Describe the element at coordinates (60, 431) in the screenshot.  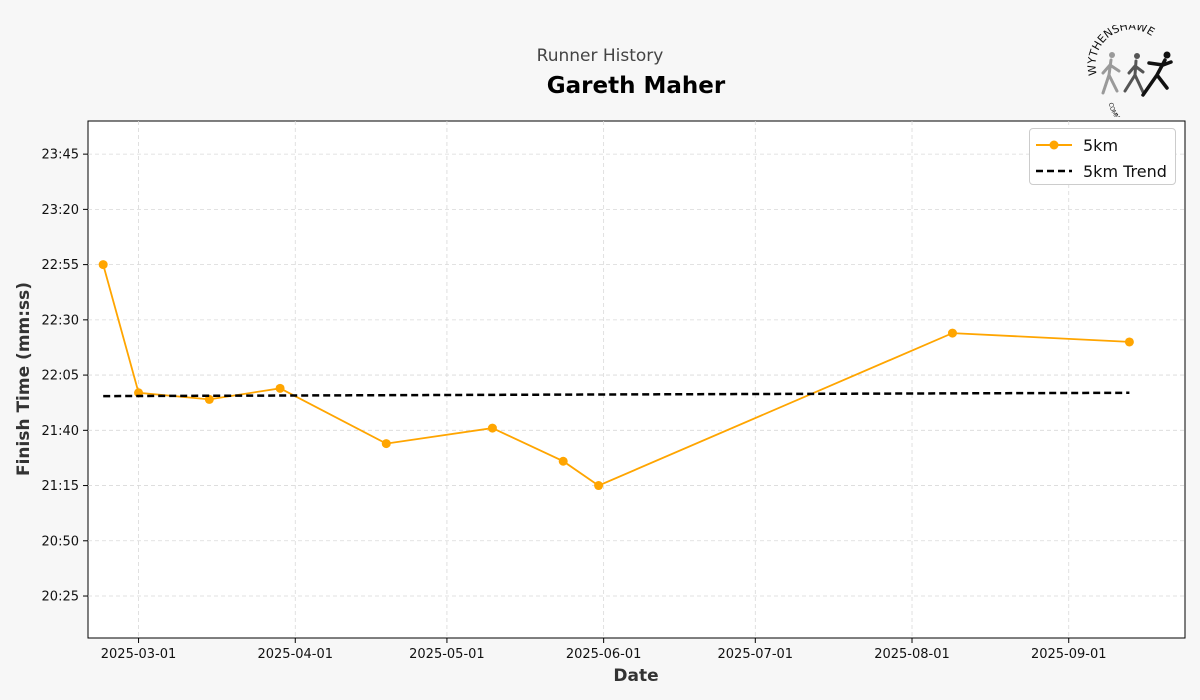
I see `y-tick-label: 21:40` at that location.